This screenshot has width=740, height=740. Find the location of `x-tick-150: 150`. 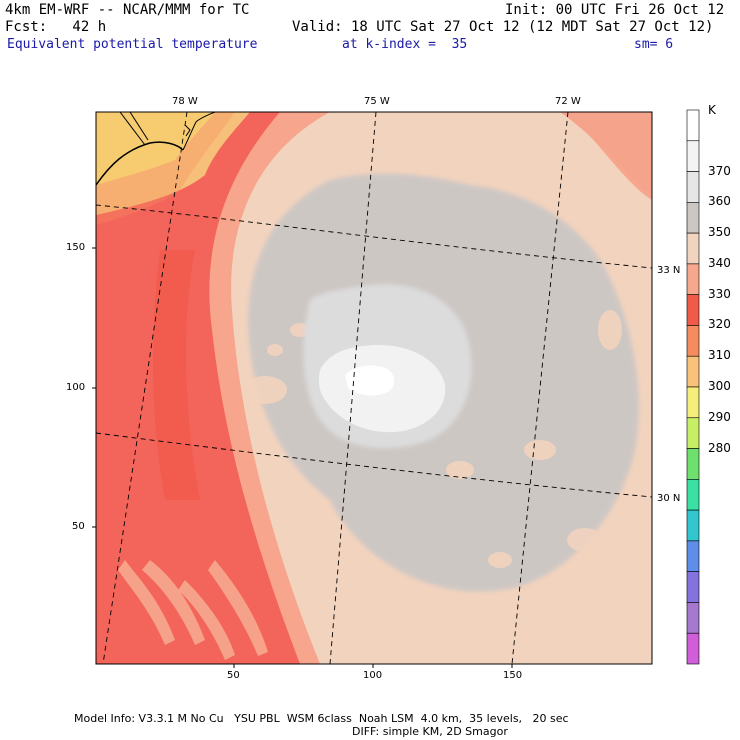

x-tick-150: 150 is located at coordinates (513, 675).